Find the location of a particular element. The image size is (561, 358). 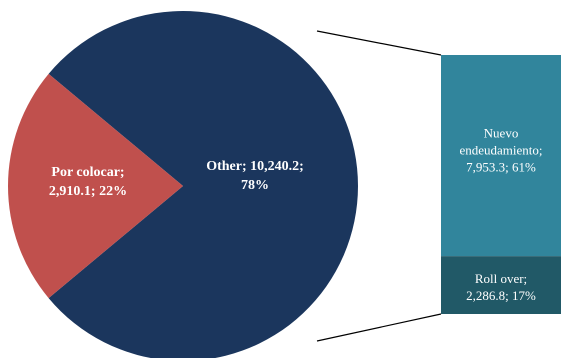

data-label-por-colocar: Por colocar; 2,910.1; 22% is located at coordinates (88, 182).